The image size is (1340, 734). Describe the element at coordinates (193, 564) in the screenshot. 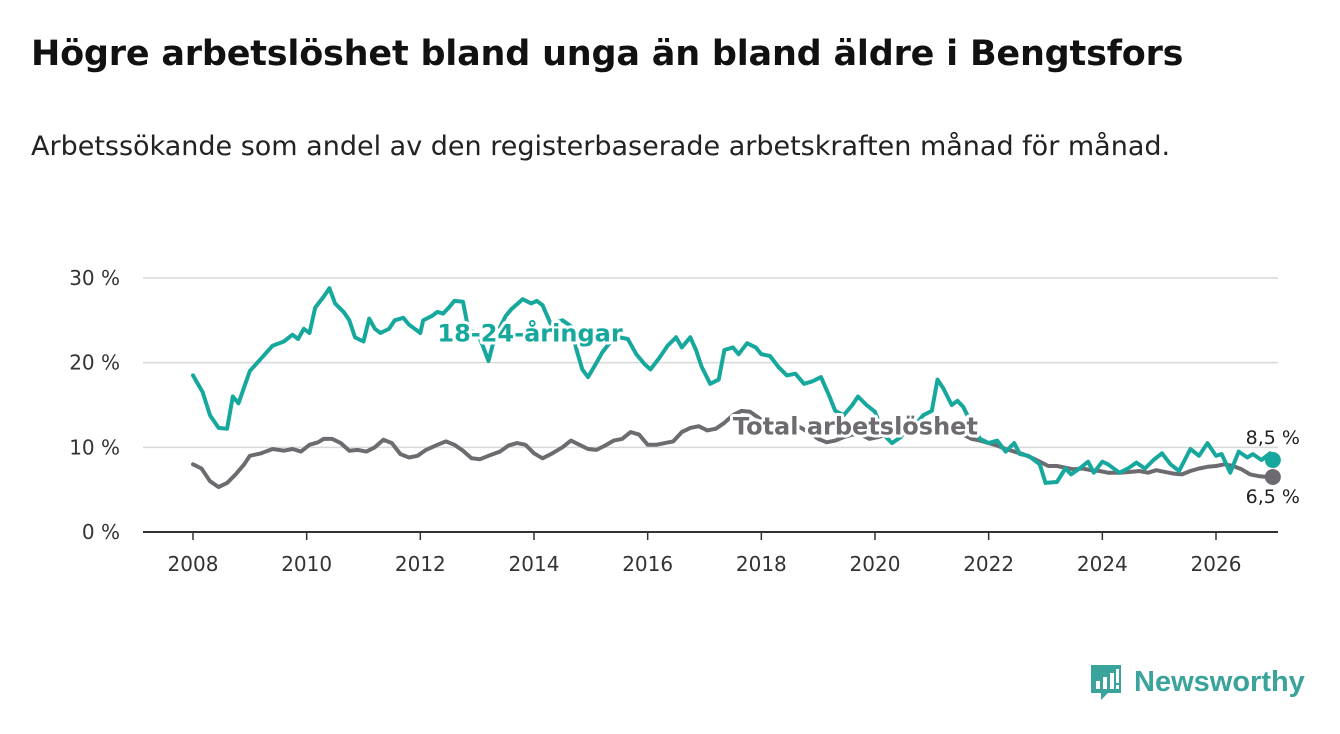

I see `x-tick-label: 2008` at that location.